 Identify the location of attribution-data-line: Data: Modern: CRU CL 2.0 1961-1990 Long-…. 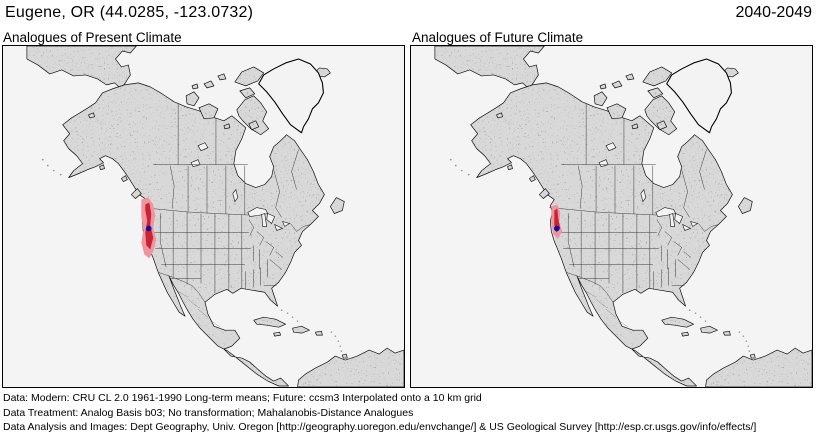
(242, 398).